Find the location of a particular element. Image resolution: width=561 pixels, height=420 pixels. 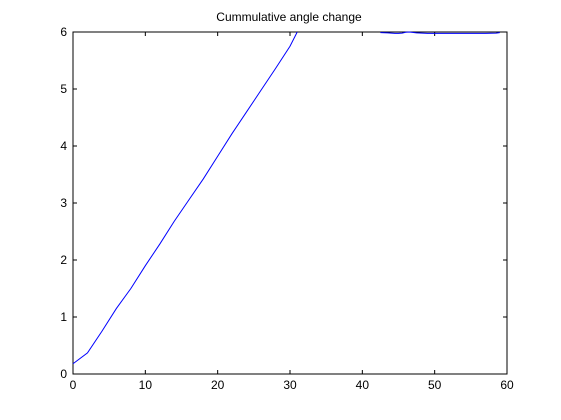

x-tick-label: 40 is located at coordinates (363, 385).